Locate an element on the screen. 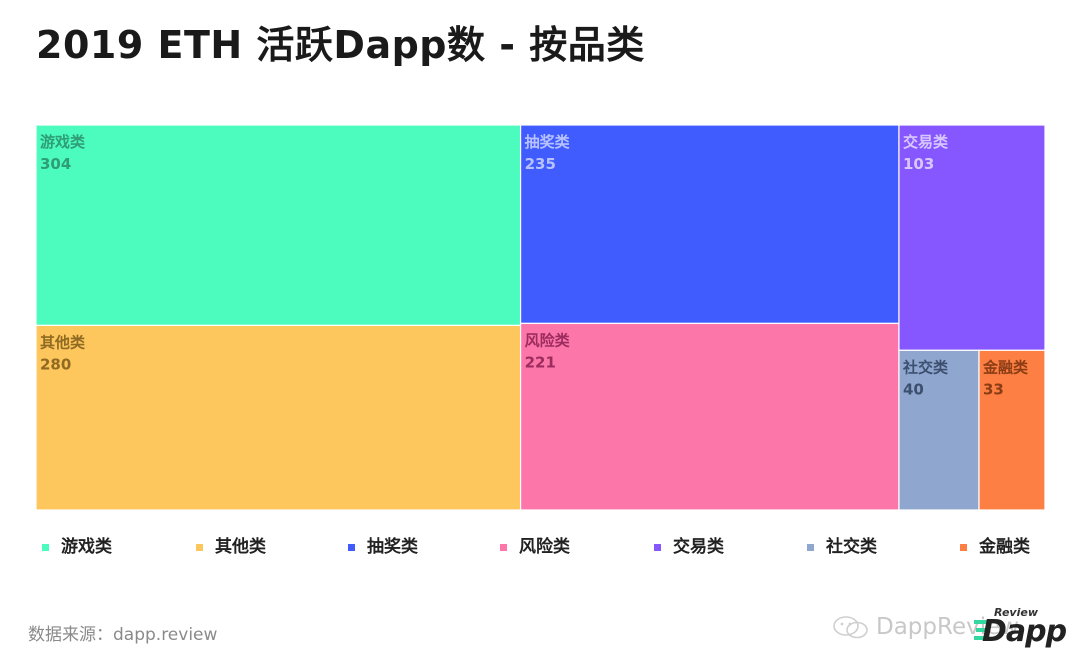 The width and height of the screenshot is (1080, 651). treemap-tile-lottery: 抽奖类 235 is located at coordinates (709, 224).